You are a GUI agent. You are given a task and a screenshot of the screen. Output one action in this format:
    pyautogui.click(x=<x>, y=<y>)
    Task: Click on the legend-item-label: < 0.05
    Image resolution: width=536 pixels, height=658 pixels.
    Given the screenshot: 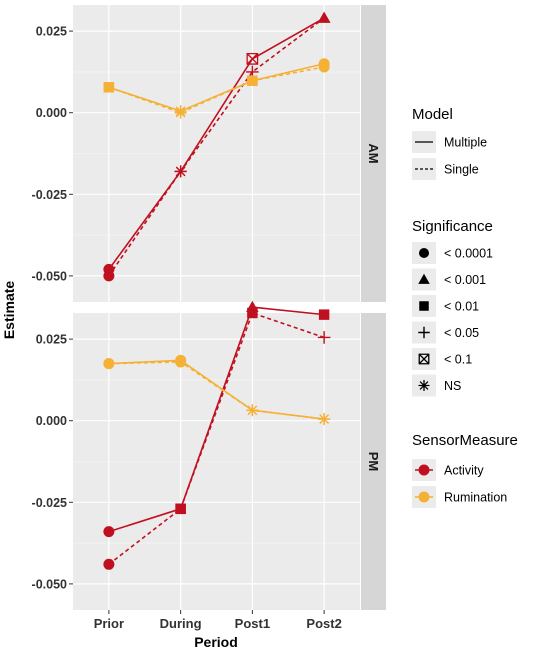 What is the action you would take?
    pyautogui.click(x=461, y=333)
    